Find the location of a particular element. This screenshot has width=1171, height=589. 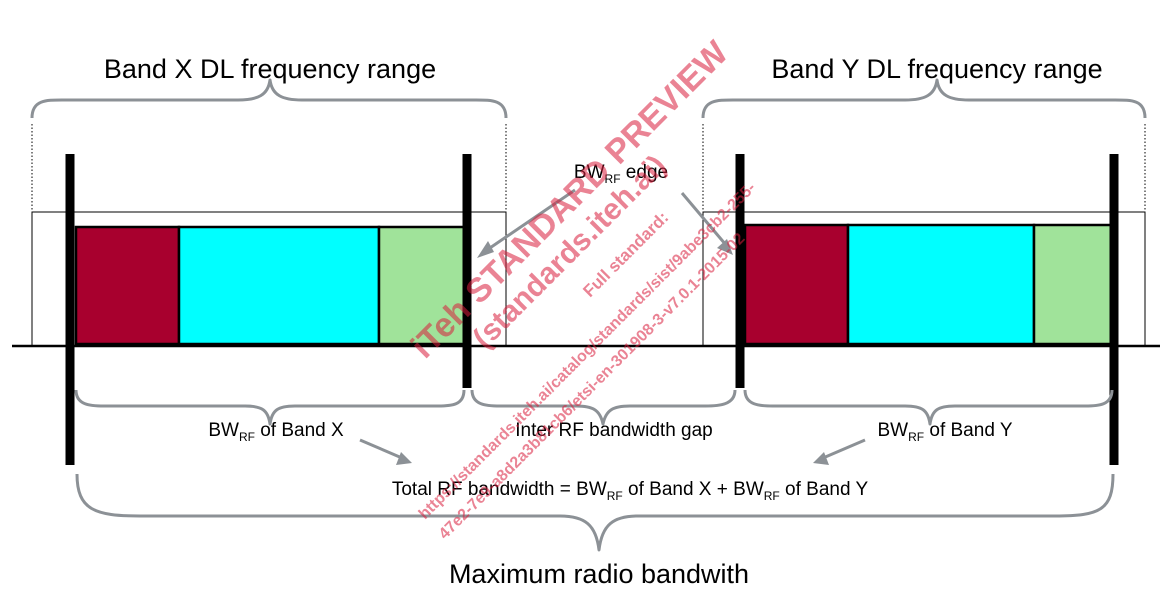

band-x-range-title: Band X DL frequency range is located at coordinates (270, 69).